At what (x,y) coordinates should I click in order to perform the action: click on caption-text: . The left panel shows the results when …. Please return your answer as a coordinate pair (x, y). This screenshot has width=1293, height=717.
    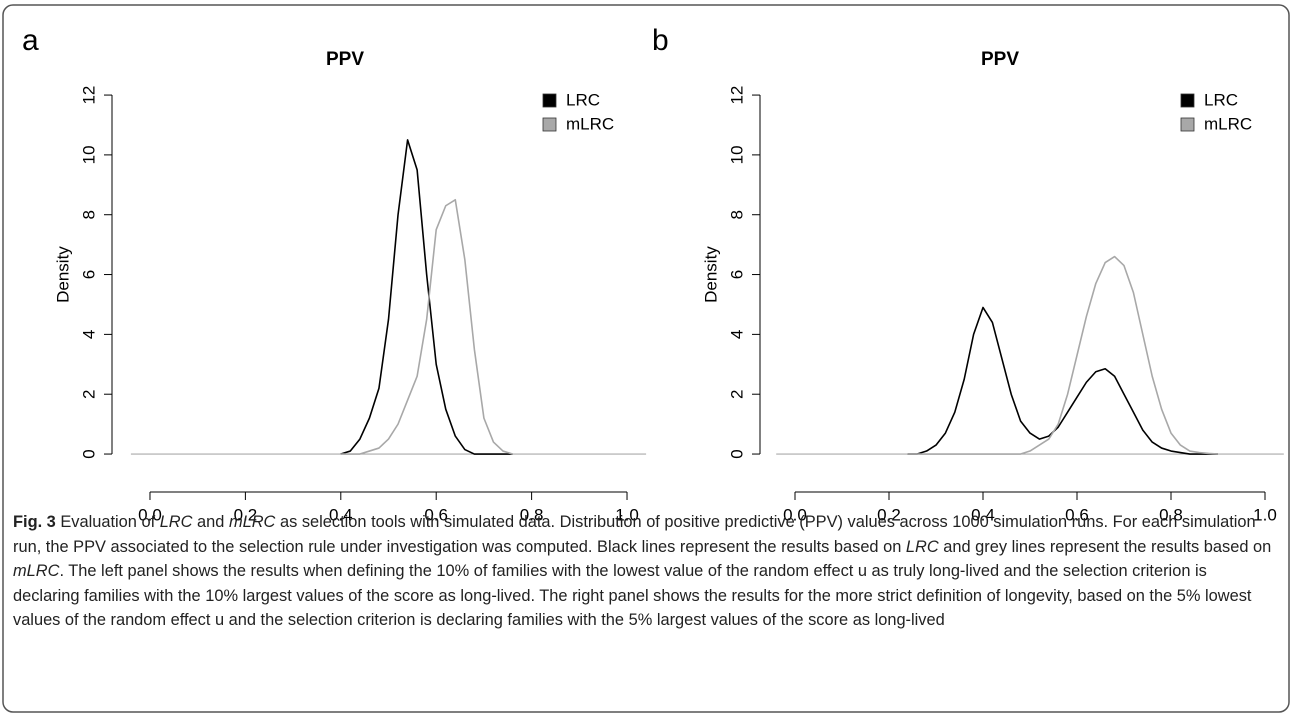
    Looking at the image, I should click on (632, 596).